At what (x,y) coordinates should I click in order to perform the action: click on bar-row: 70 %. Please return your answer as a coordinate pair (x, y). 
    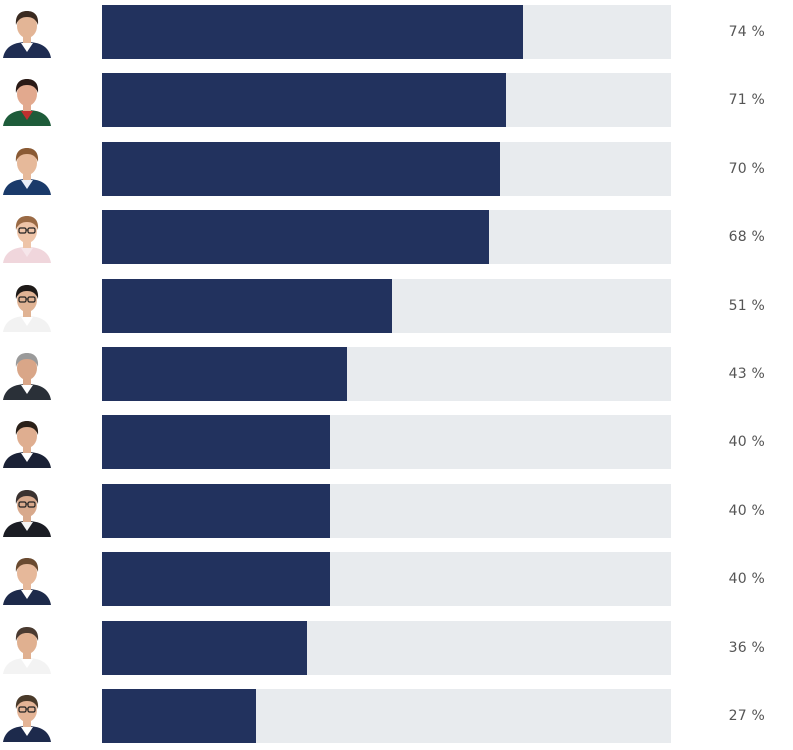
    Looking at the image, I should click on (396, 168).